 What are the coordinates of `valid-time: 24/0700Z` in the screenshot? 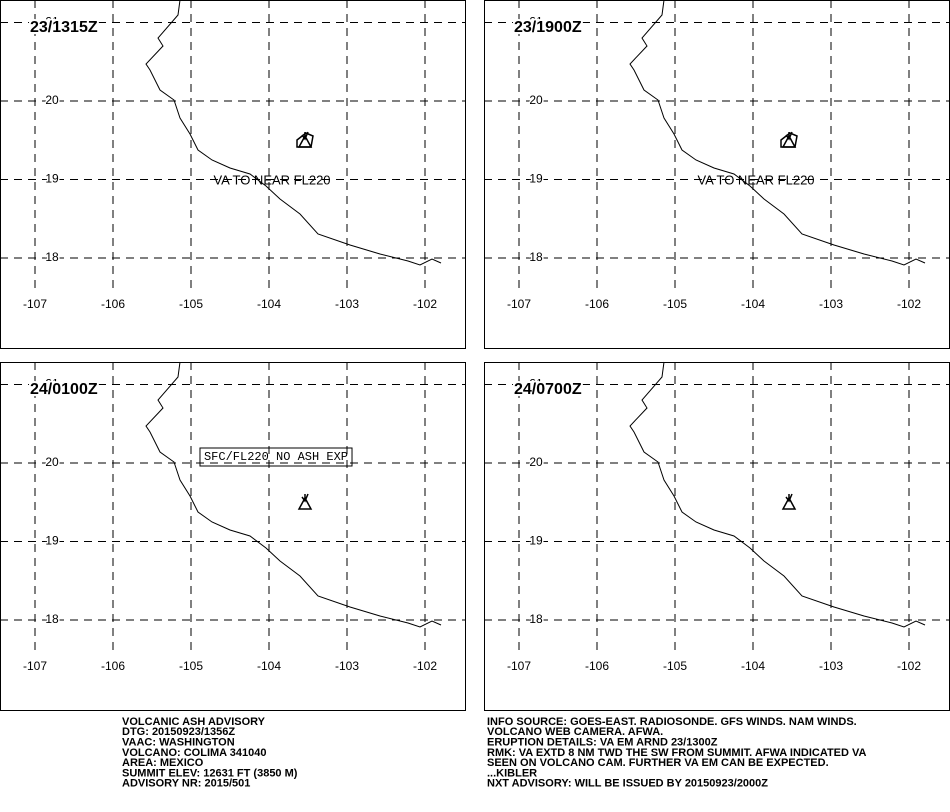 It's located at (548, 389).